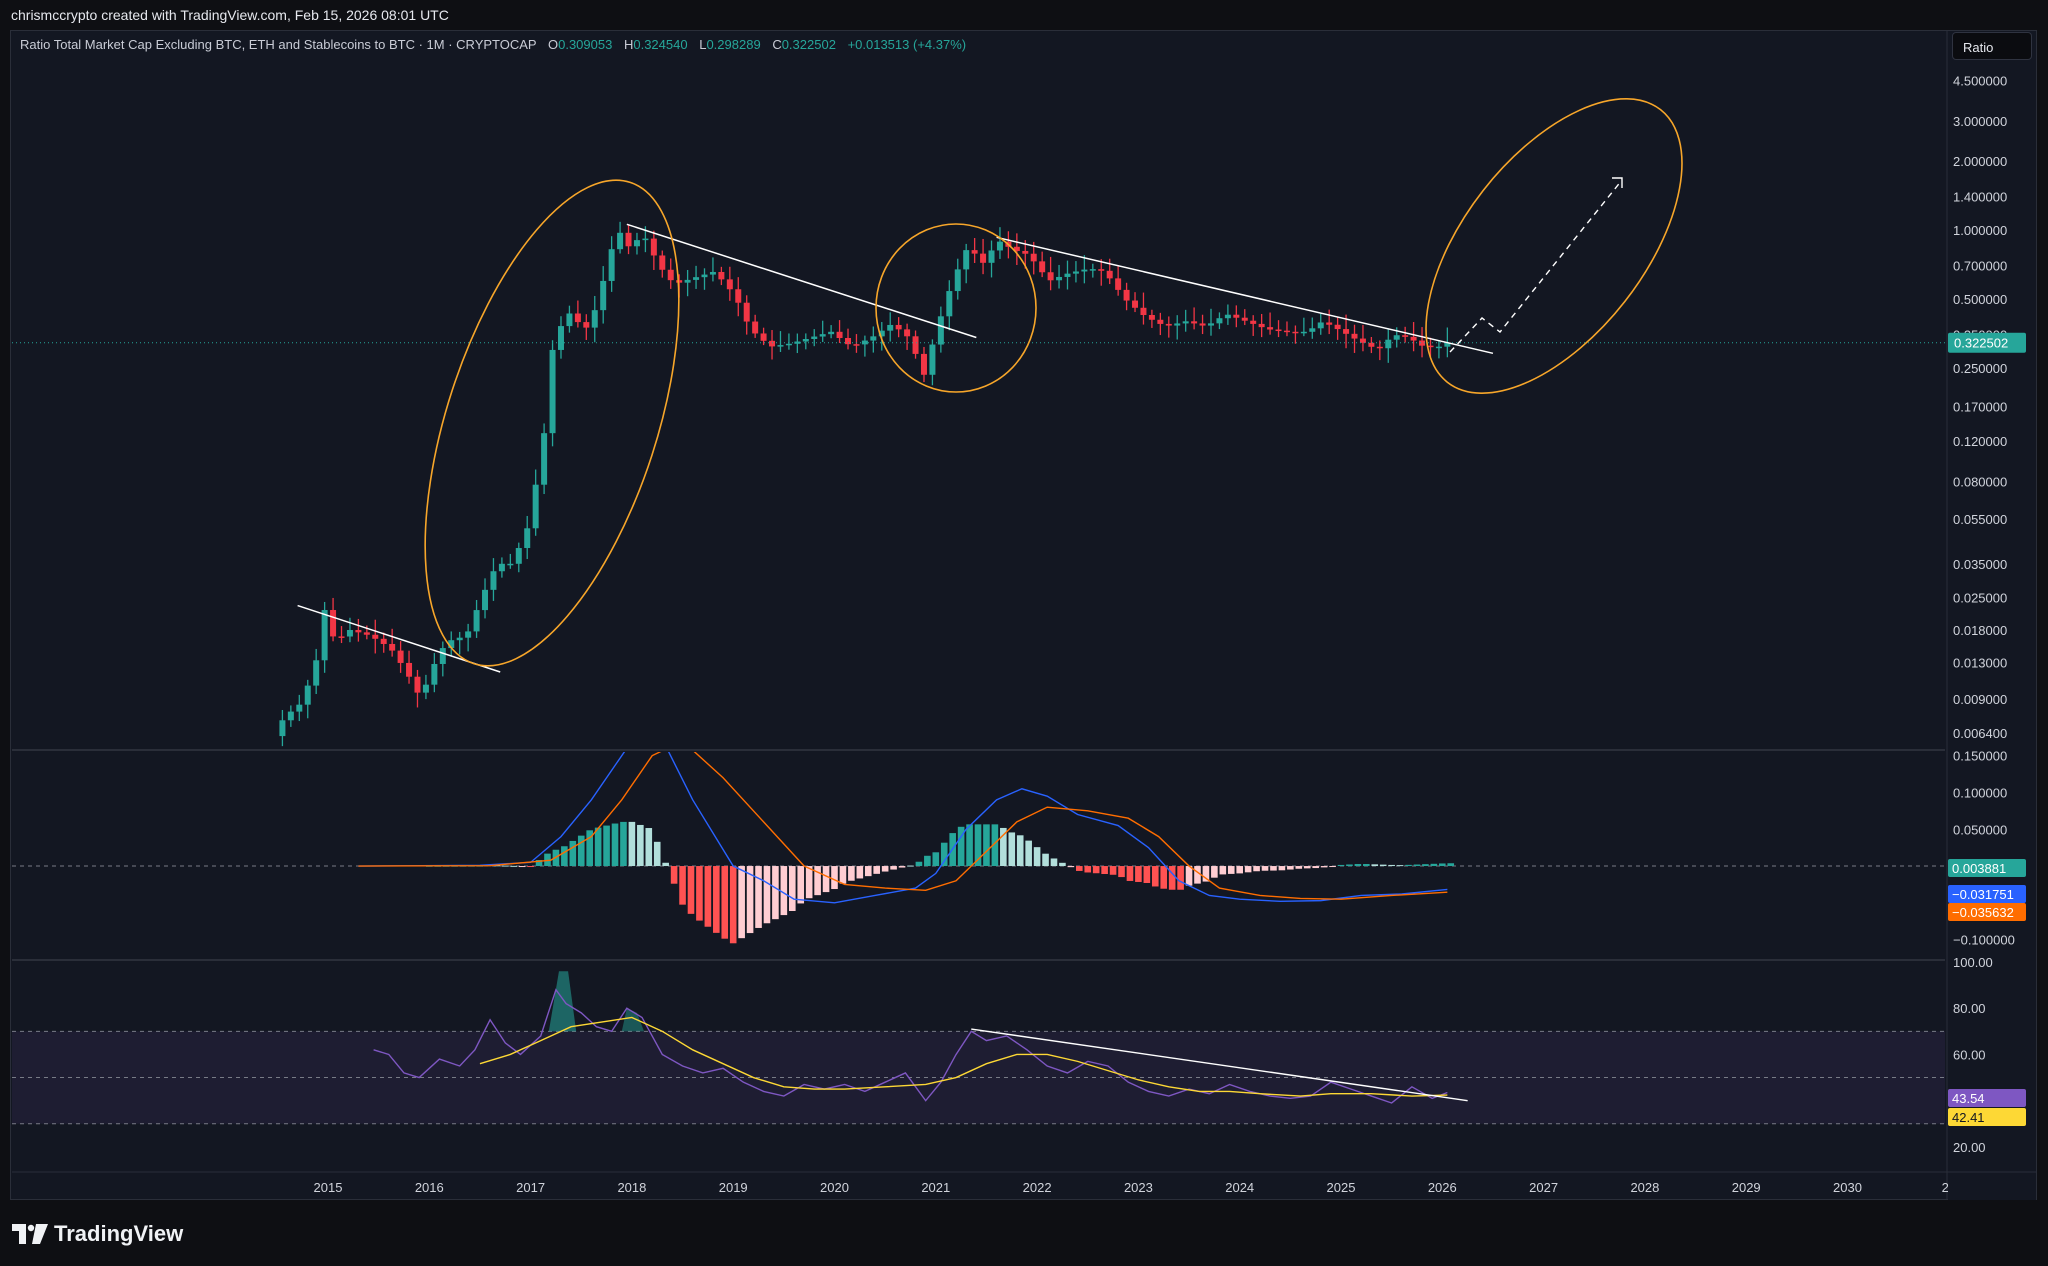 This screenshot has height=1266, width=2048. What do you see at coordinates (631, 1187) in the screenshot?
I see `time-tick-label: 2018` at bounding box center [631, 1187].